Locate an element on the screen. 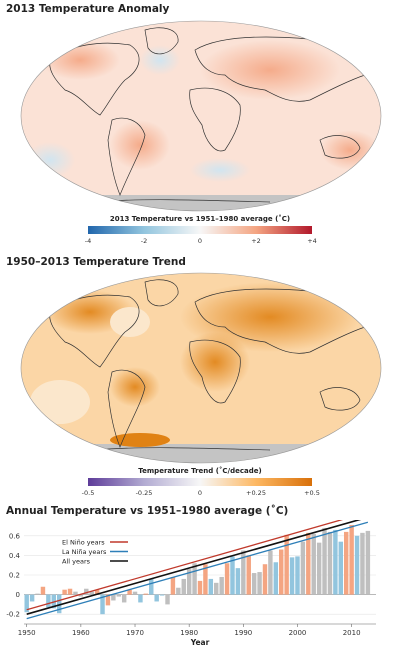 This screenshot has width=400, height=650. trend-colorbar-tick: +0.5 is located at coordinates (312, 493).